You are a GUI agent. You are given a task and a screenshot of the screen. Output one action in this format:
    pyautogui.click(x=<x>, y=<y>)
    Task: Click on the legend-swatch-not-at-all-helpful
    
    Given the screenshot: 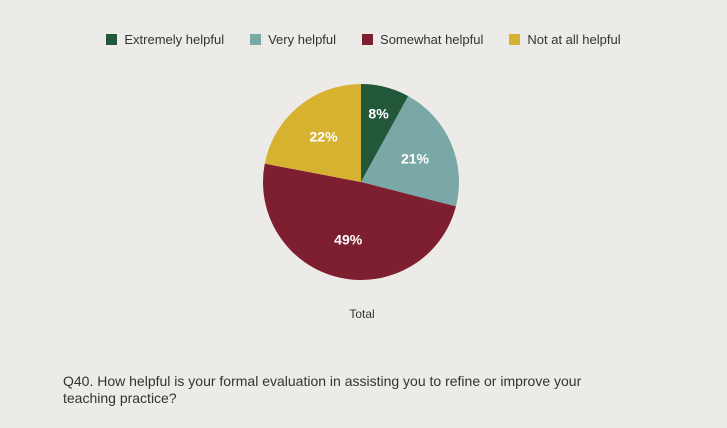 What is the action you would take?
    pyautogui.click(x=515, y=39)
    